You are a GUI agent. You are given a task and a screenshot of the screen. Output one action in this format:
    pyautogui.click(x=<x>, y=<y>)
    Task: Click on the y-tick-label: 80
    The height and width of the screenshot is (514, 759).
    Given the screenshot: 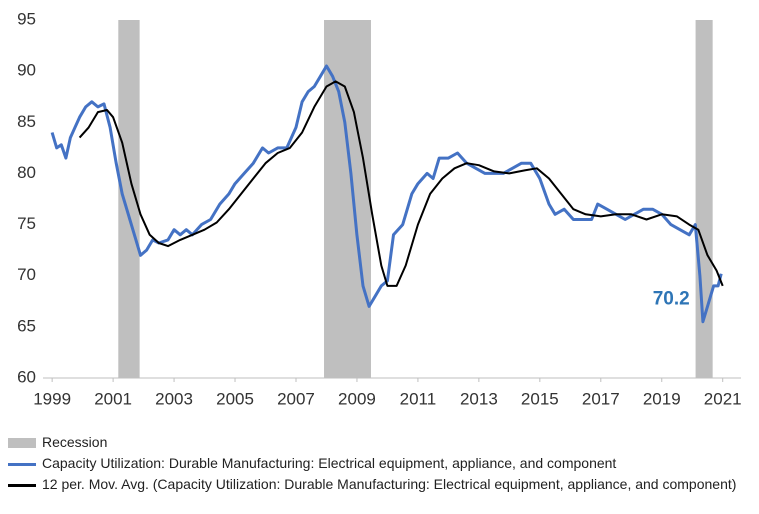 What is the action you would take?
    pyautogui.click(x=26, y=172)
    